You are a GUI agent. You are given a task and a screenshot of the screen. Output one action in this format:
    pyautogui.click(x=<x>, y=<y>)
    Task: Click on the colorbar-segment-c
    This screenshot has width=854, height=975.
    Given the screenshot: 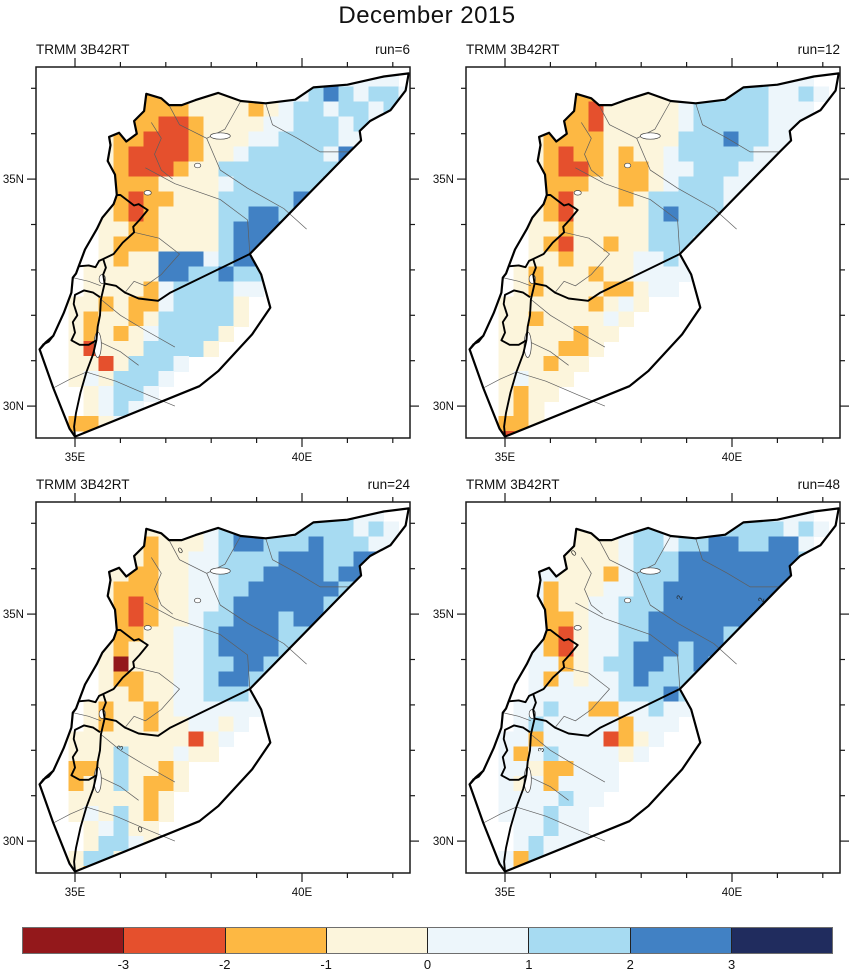 What is the action you would take?
    pyautogui.click(x=377, y=940)
    